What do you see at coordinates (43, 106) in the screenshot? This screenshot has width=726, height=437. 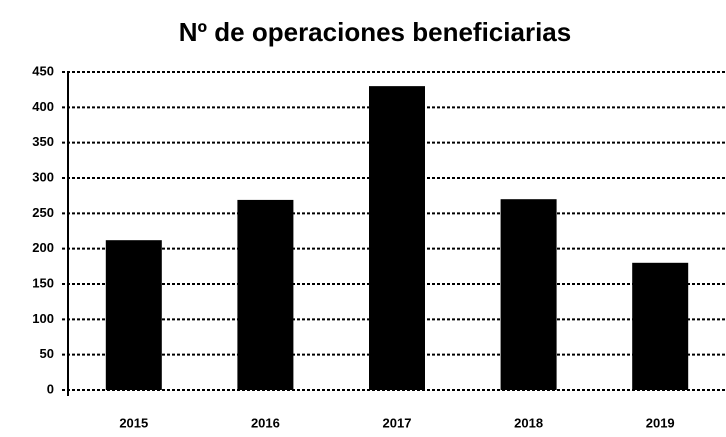 I see `y-tick-label: 400` at bounding box center [43, 106].